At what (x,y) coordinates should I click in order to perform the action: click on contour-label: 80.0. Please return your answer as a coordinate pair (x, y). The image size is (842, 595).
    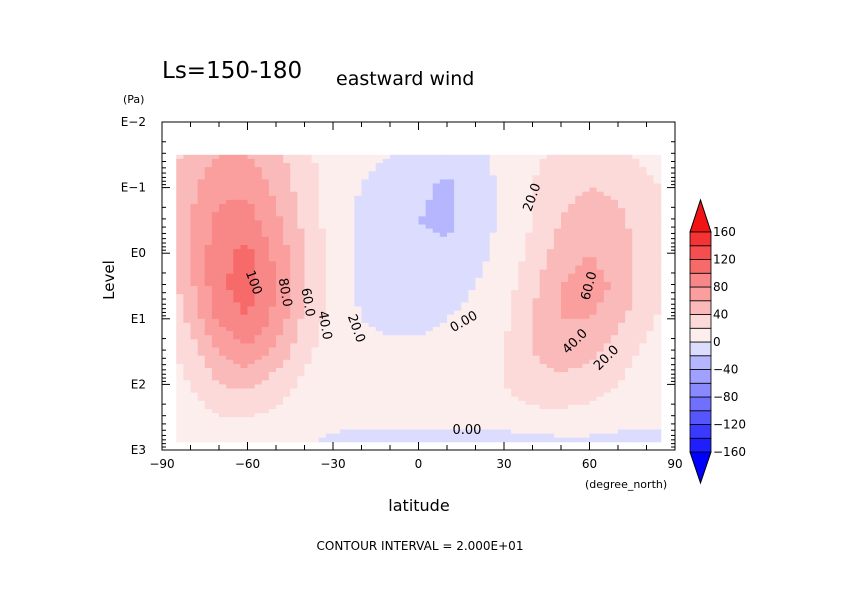
    Looking at the image, I should click on (285, 292).